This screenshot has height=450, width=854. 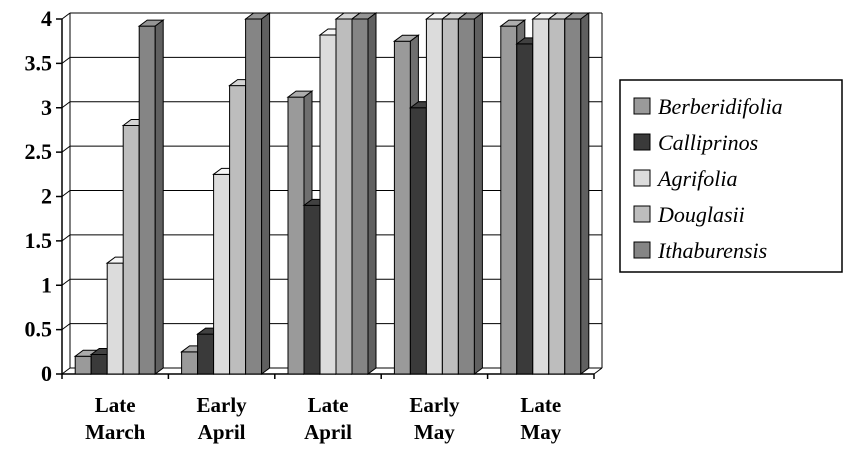 What do you see at coordinates (39, 196) in the screenshot?
I see `y-axis-ticks: 0 0.5 1 1.5 2 2.5 3 3.5 4` at bounding box center [39, 196].